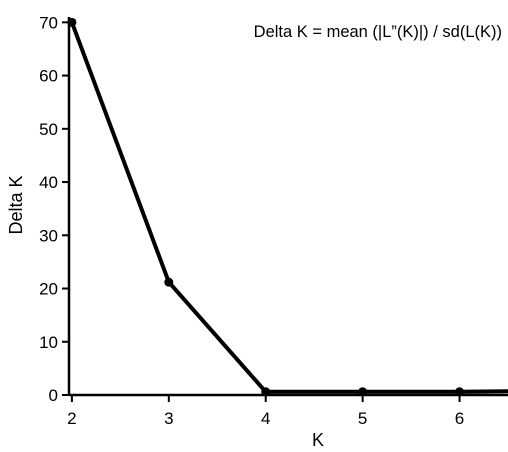  What do you see at coordinates (16, 204) in the screenshot?
I see `y-axis-title: Delta K` at bounding box center [16, 204].